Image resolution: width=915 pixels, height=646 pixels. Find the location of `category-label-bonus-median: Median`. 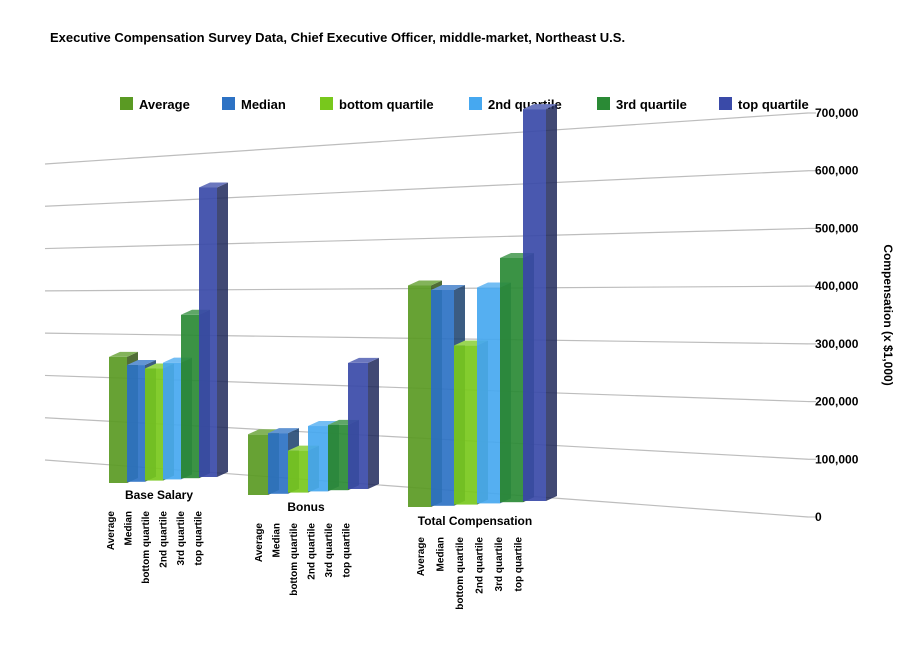

category-label-bonus-median: Median is located at coordinates (277, 540).